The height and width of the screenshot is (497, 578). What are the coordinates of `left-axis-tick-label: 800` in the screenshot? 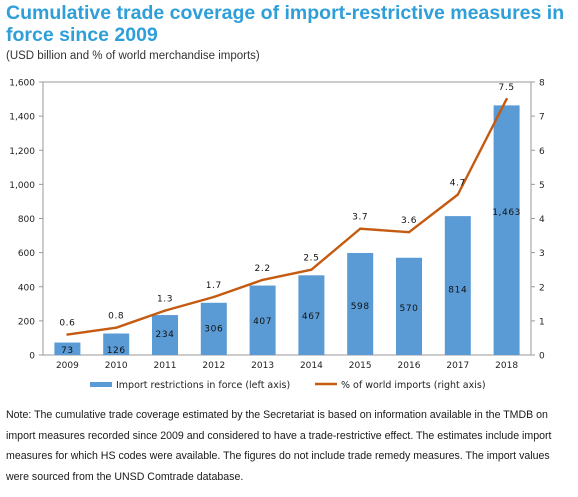 It's located at (26, 220).